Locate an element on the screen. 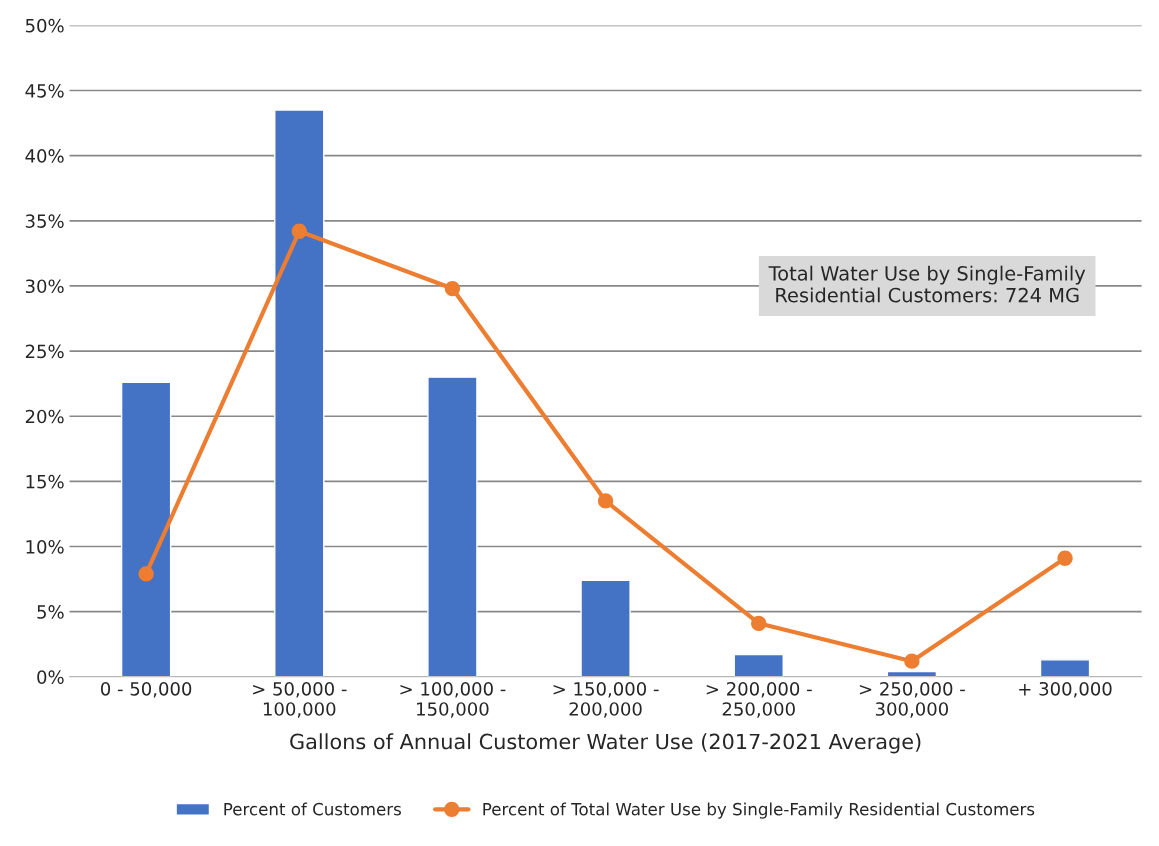 Image resolution: width=1159 pixels, height=846 pixels. y-tick-label: 40% is located at coordinates (44, 156).